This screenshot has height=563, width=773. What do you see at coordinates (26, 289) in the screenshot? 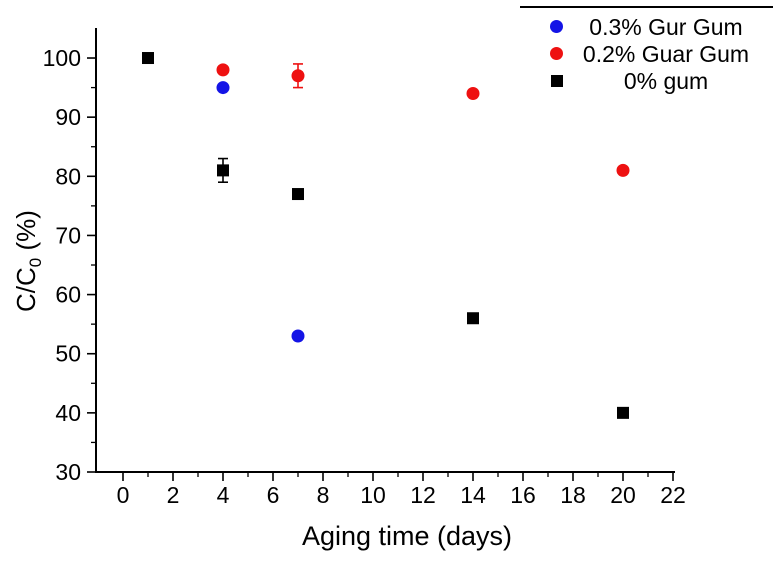
I see `y-axis-title-main: C/C` at bounding box center [26, 289].